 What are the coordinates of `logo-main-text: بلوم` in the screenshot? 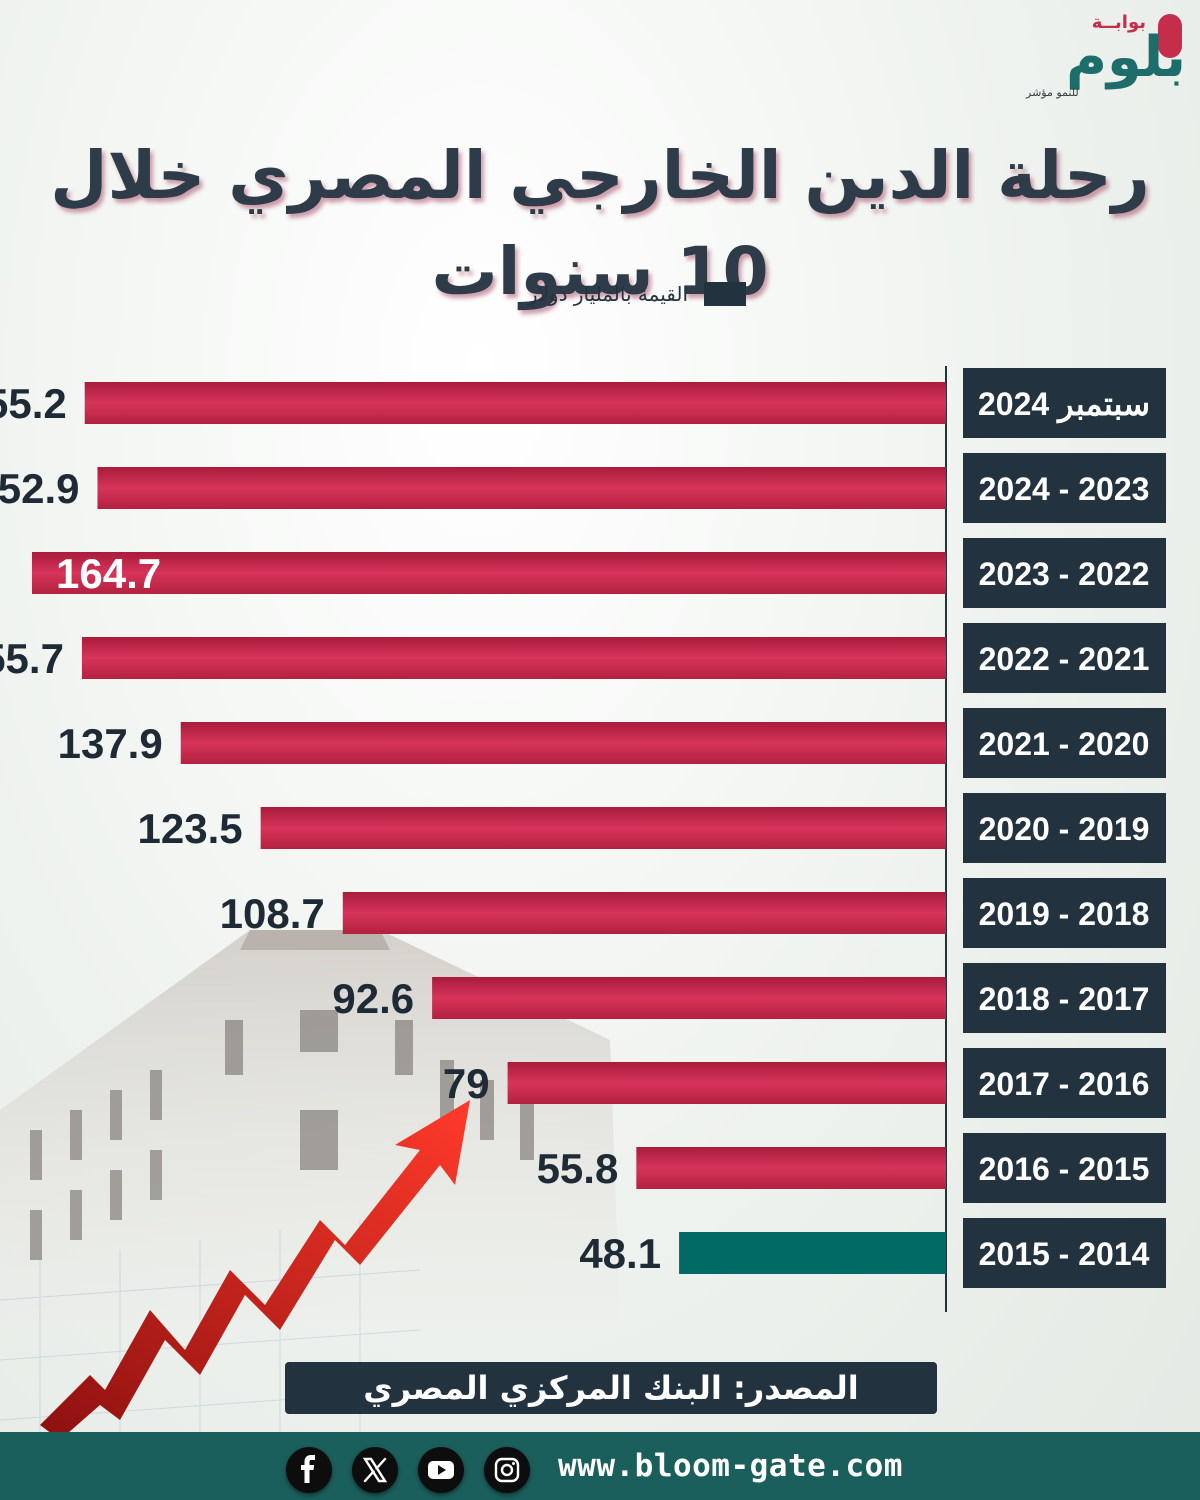 It's located at (1125, 57).